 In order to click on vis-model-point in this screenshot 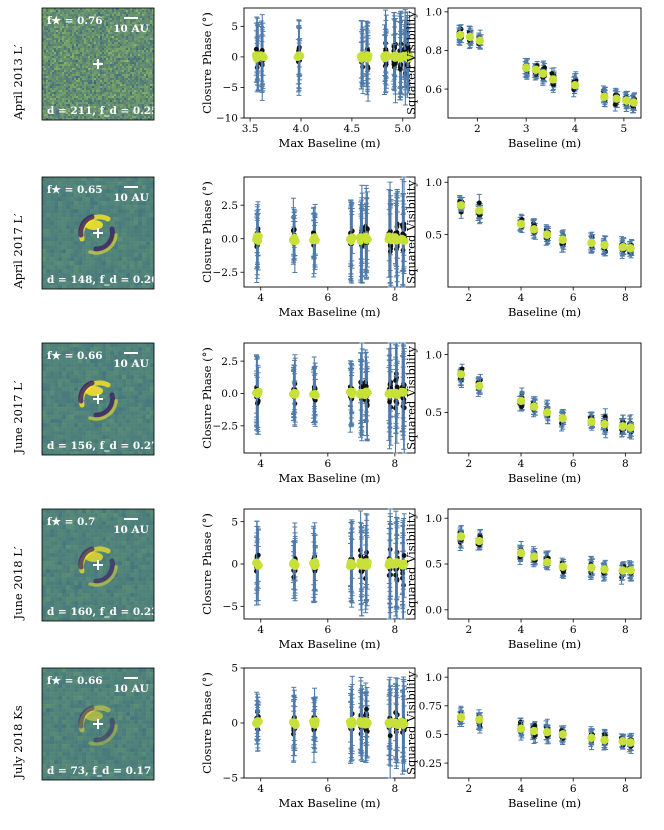, I will do `click(479, 41)`.